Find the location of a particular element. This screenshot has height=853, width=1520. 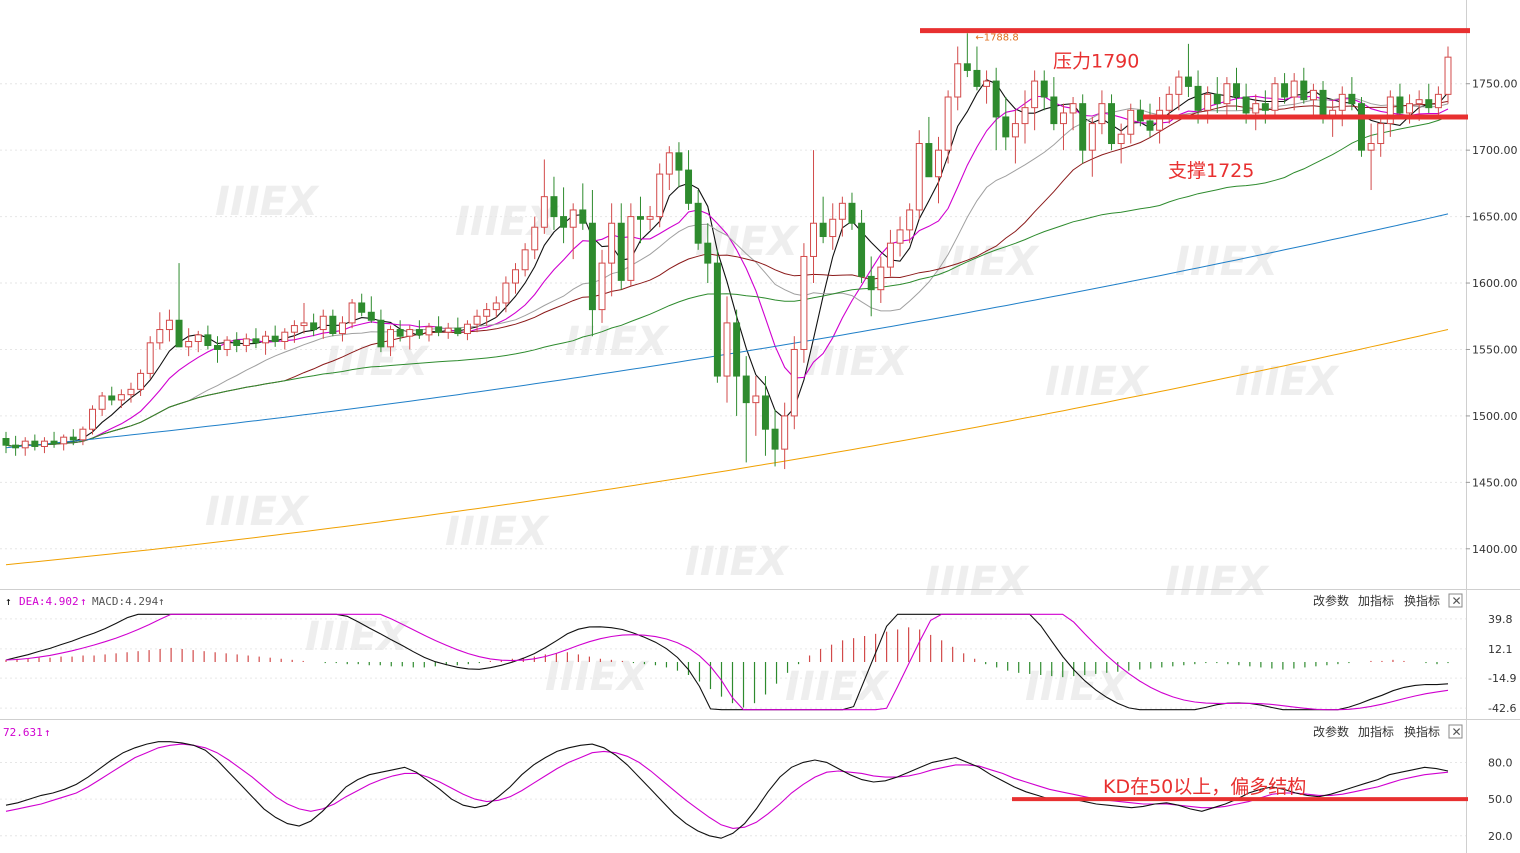

kd-d-line is located at coordinates (727, 786).